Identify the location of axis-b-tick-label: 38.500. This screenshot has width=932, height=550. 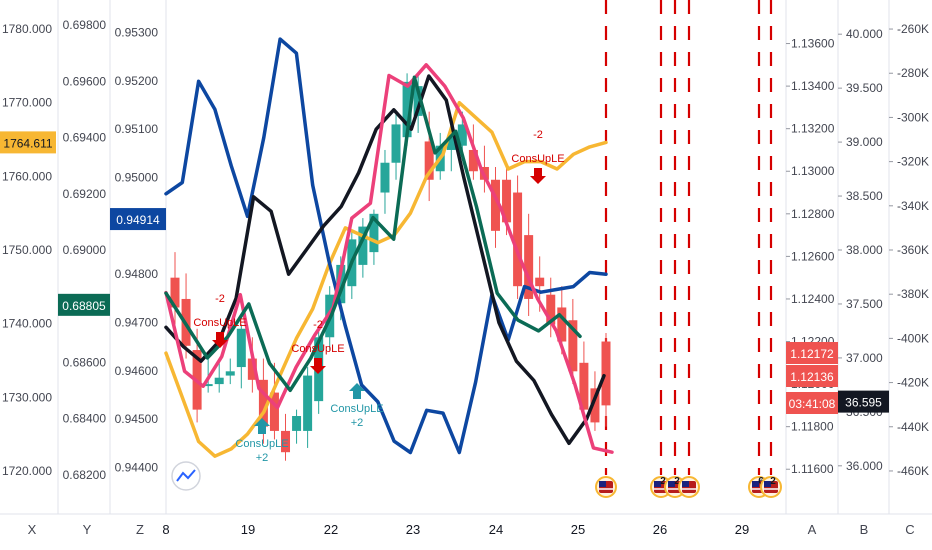
(864, 196).